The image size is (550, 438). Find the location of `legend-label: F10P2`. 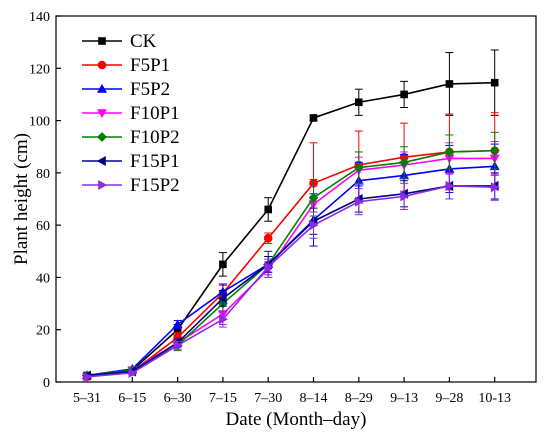

legend-label: F10P2 is located at coordinates (155, 137).